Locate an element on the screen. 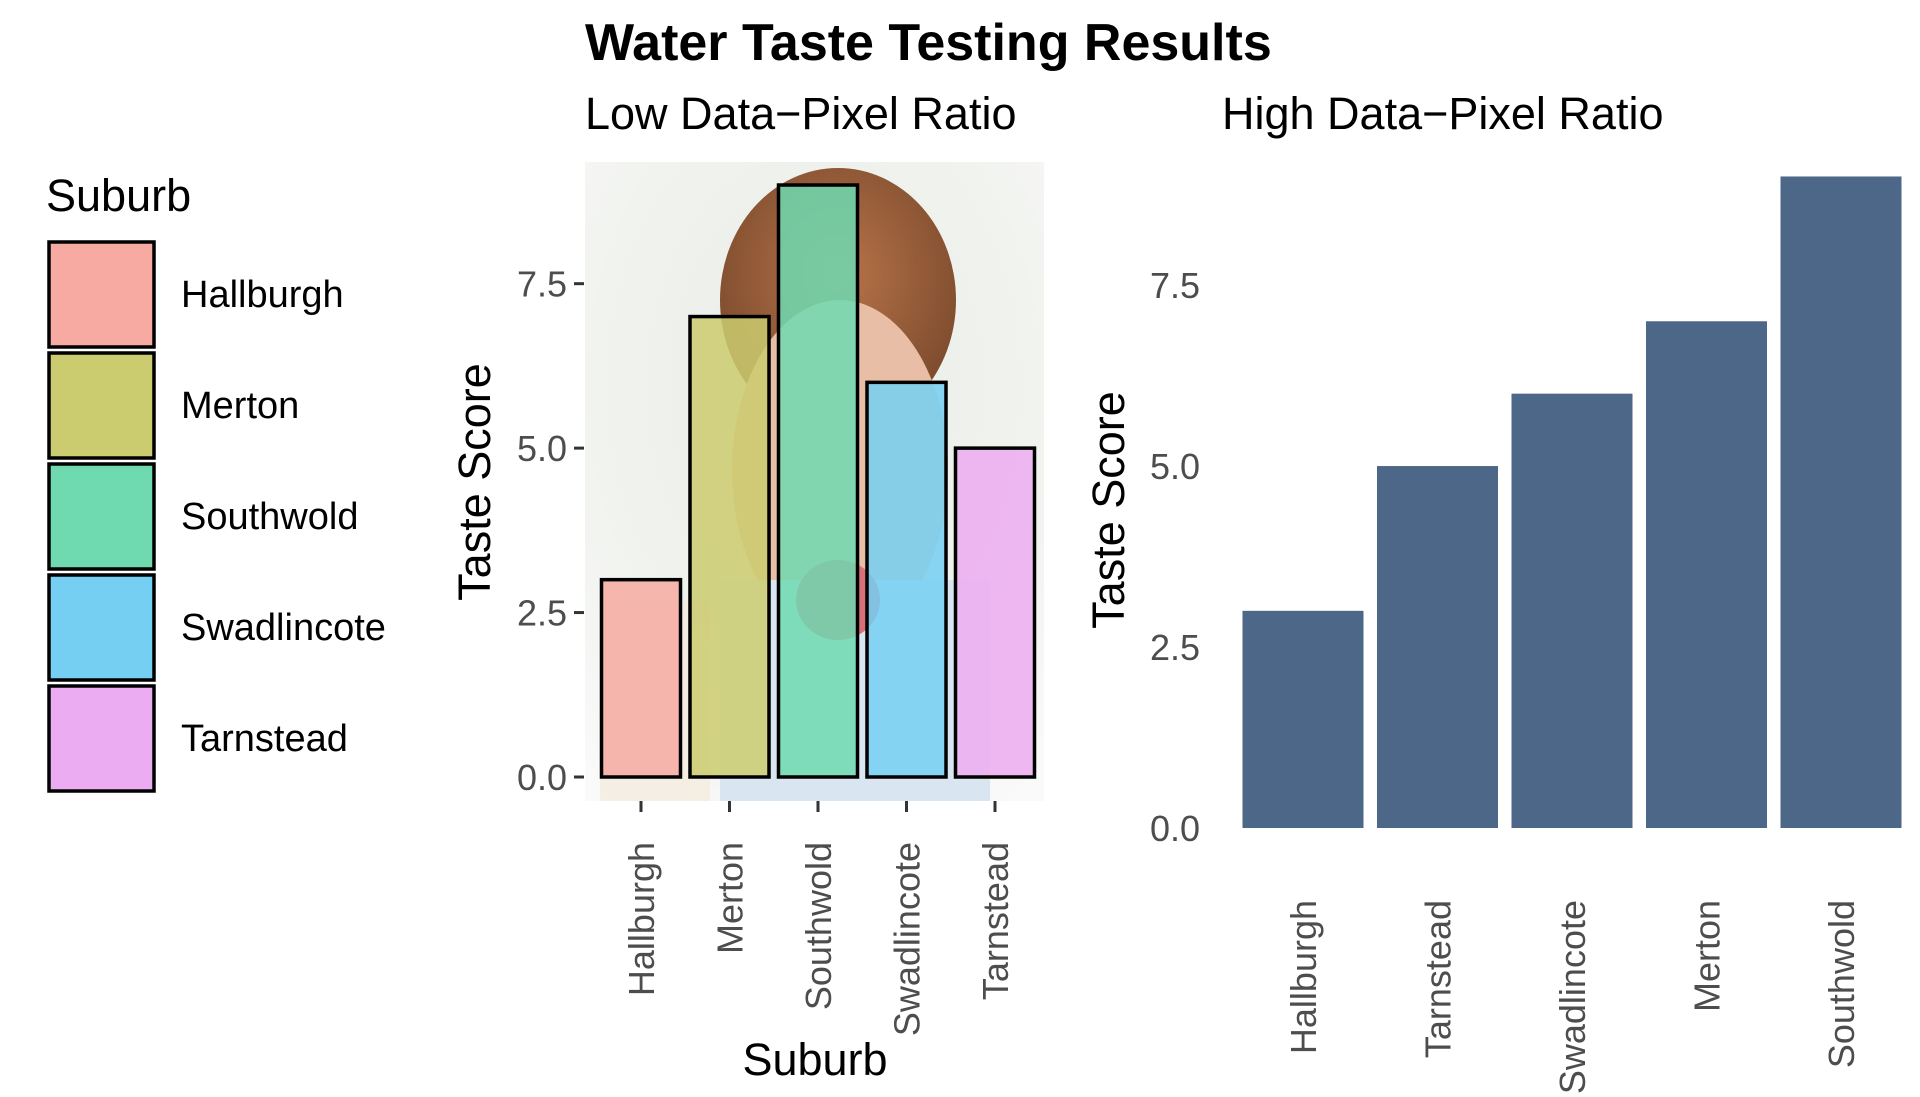 The image size is (1920, 1097). legend-label-tarnstead: Tarnstead is located at coordinates (264, 739).